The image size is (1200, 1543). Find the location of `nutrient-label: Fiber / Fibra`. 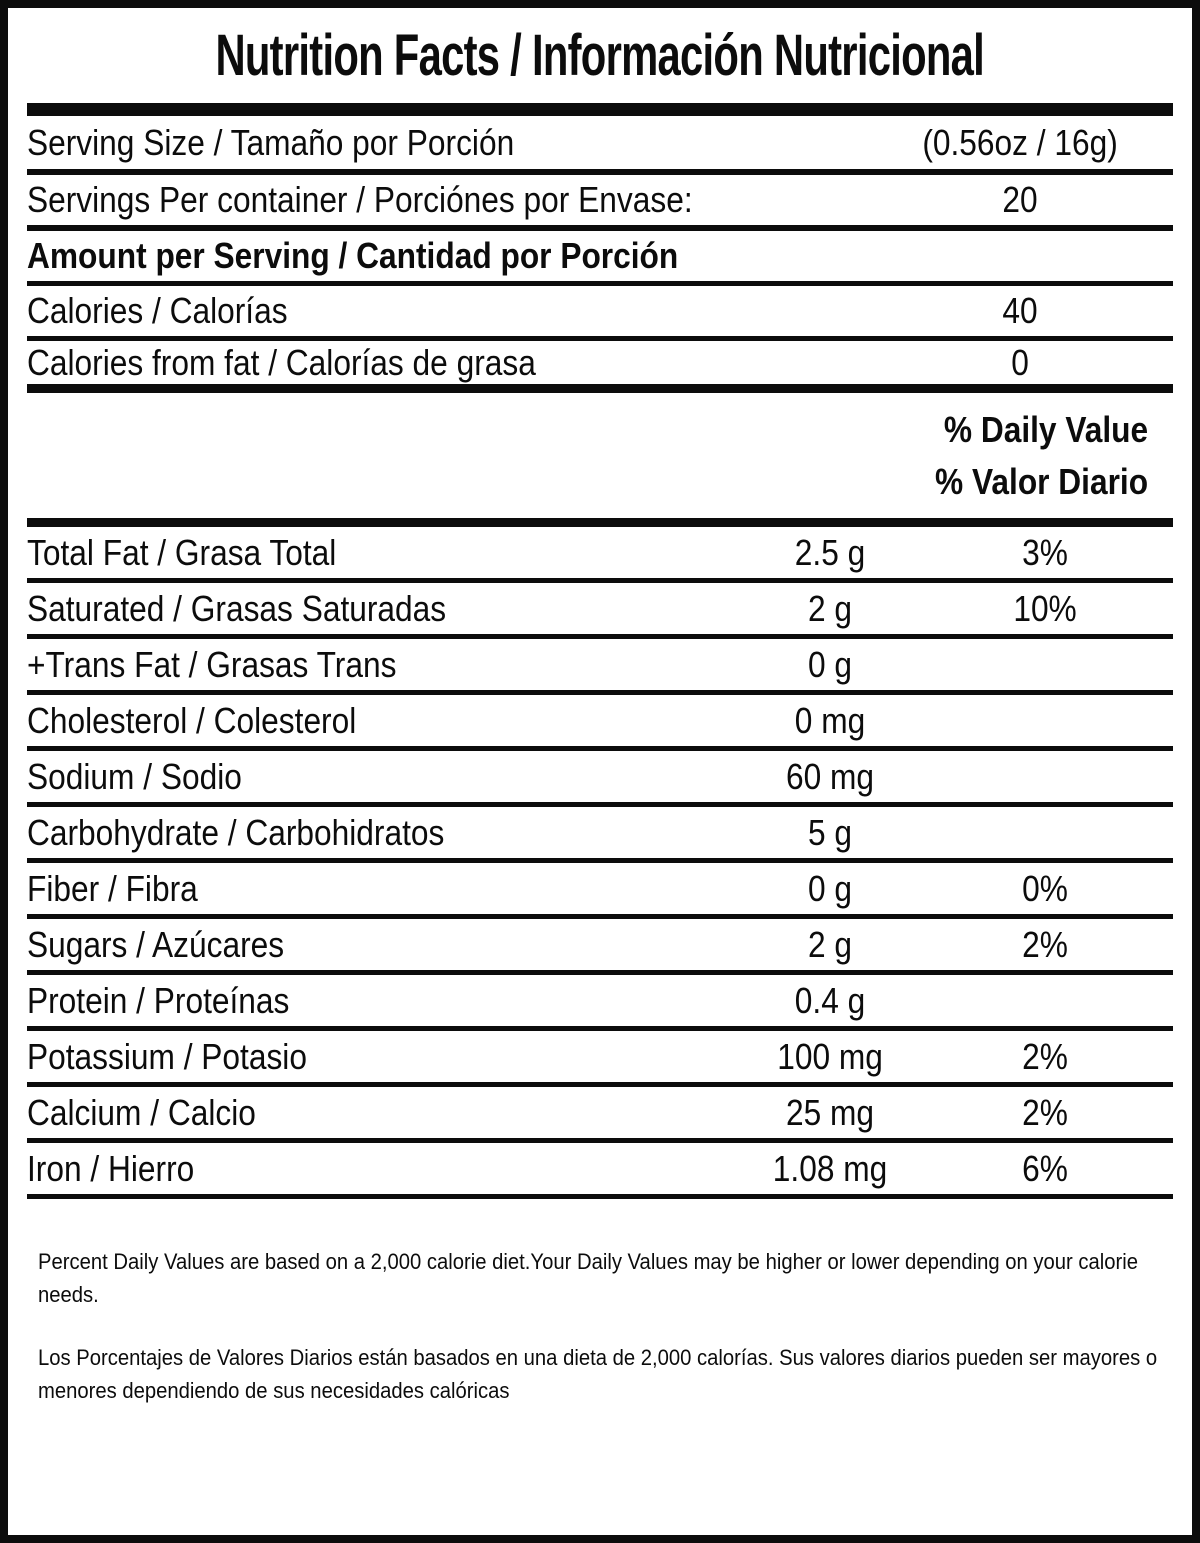

nutrient-label: Fiber / Fibra is located at coordinates (112, 888).